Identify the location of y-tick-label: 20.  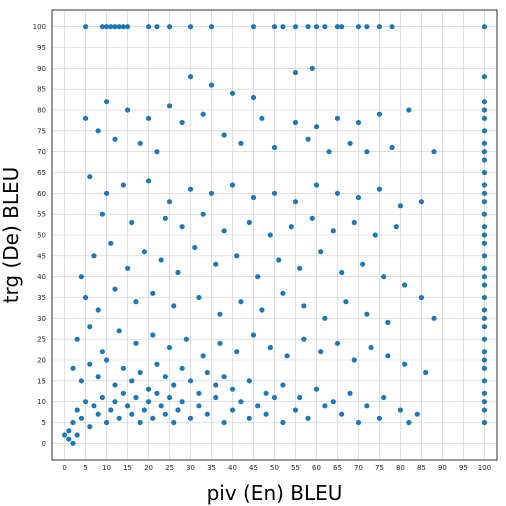
(41, 361).